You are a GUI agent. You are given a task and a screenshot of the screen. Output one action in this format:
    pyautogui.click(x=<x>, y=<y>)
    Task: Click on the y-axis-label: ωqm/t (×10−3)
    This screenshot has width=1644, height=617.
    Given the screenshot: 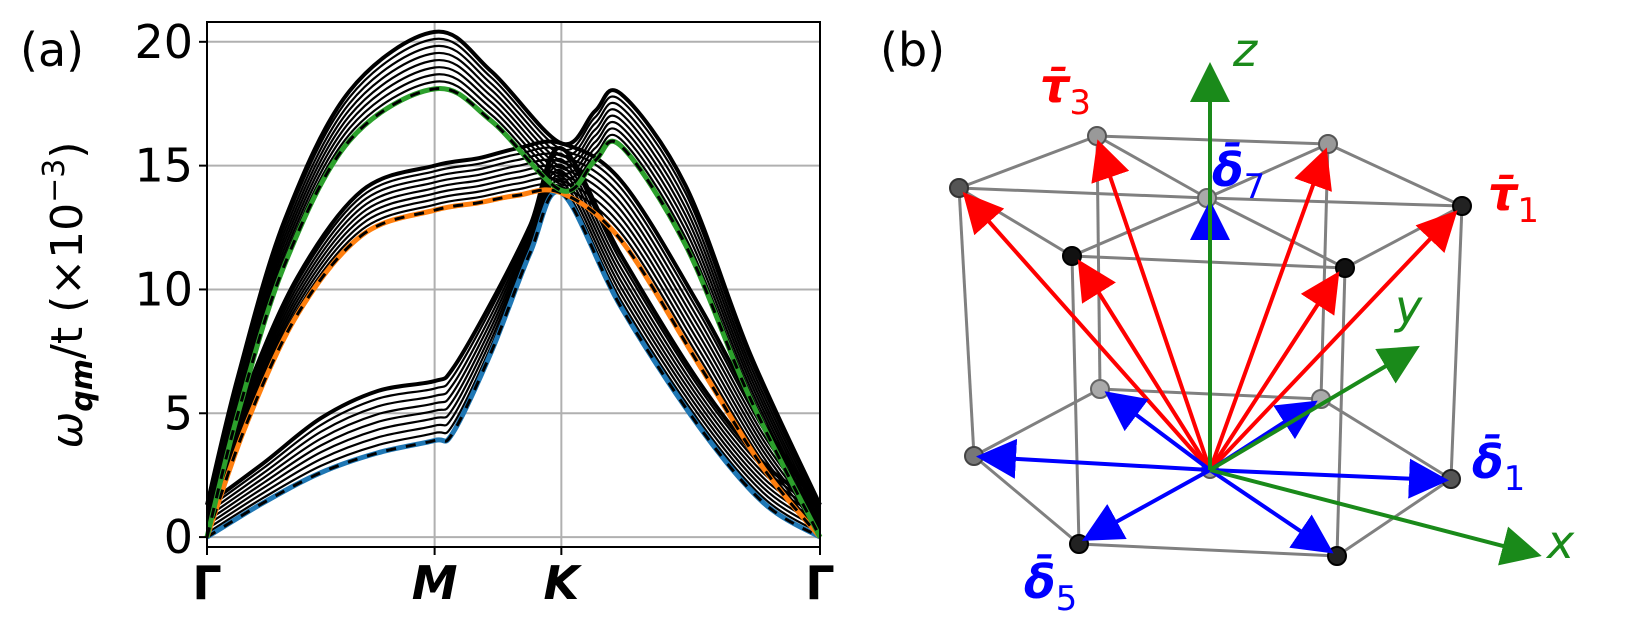 What is the action you would take?
    pyautogui.click(x=68, y=294)
    